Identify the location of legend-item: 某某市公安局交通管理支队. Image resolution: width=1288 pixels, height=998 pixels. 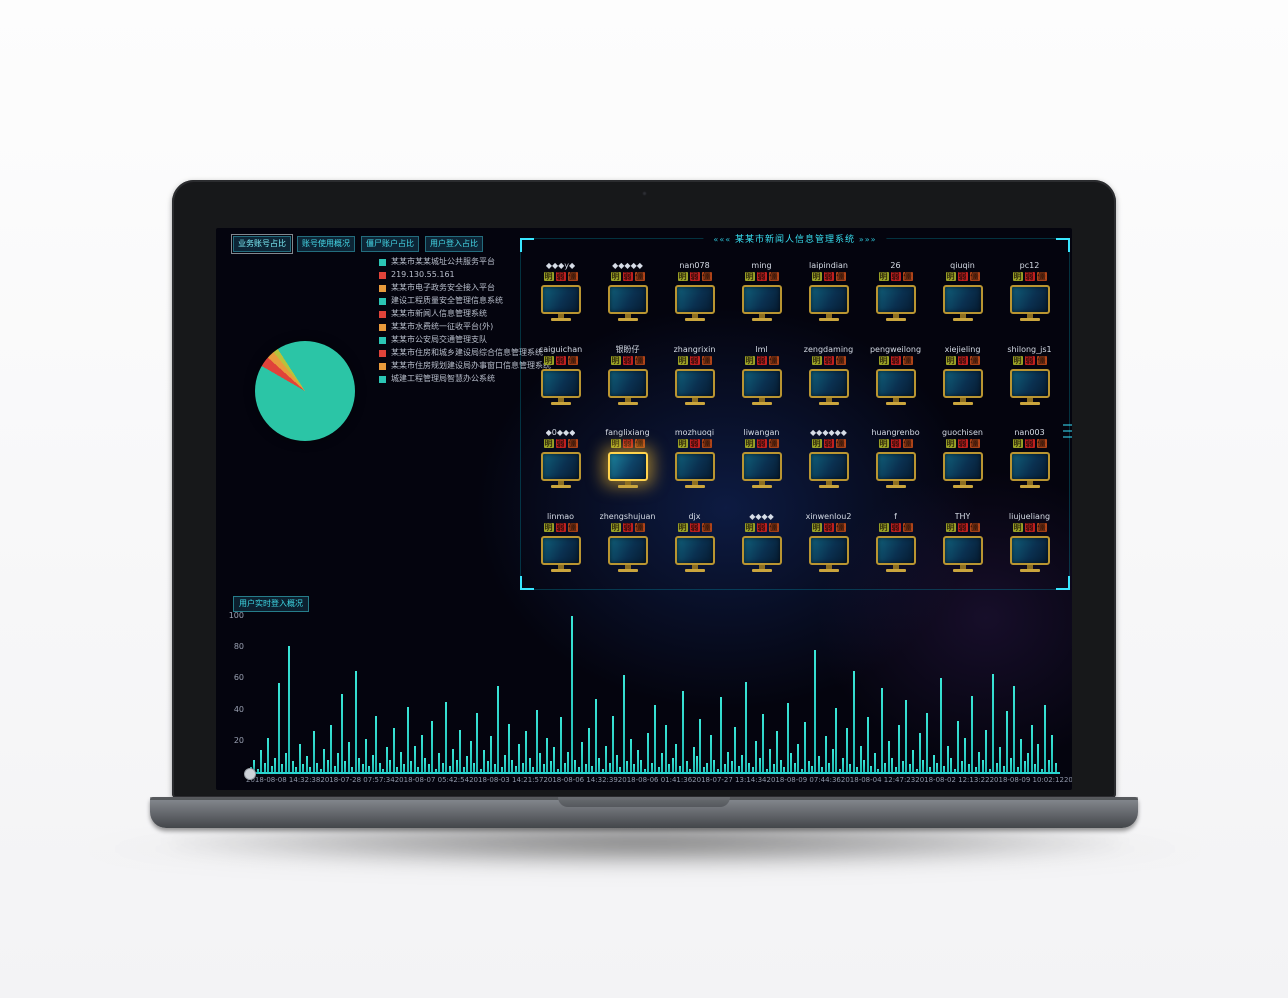
(465, 340).